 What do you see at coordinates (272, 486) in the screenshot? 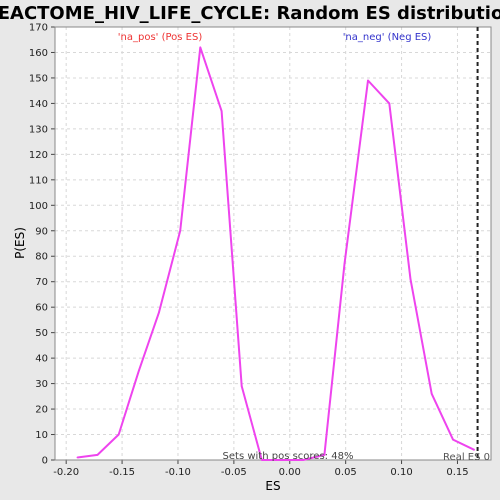
I see `x-axis-label: ES` at bounding box center [272, 486].